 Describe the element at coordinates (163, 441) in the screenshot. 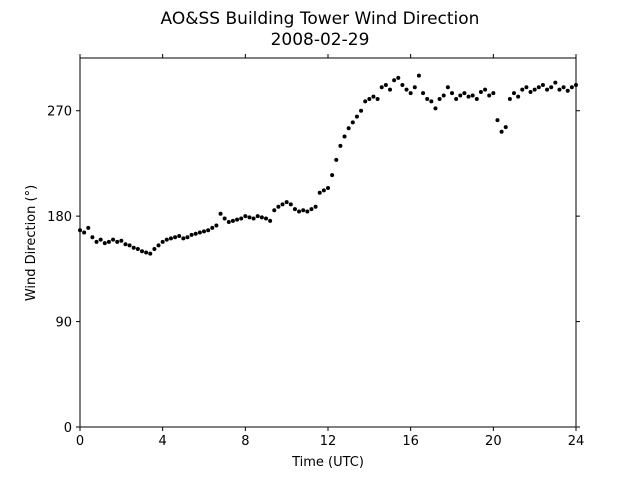

I see `x-tick-label: 4` at that location.